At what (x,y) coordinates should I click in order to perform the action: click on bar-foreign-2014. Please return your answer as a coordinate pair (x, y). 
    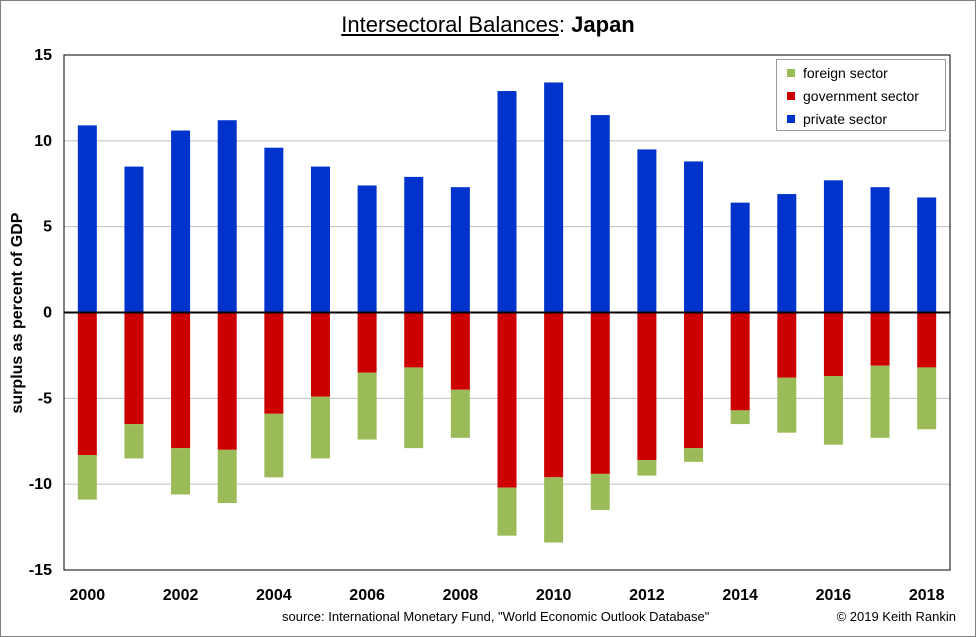
    Looking at the image, I should click on (740, 417).